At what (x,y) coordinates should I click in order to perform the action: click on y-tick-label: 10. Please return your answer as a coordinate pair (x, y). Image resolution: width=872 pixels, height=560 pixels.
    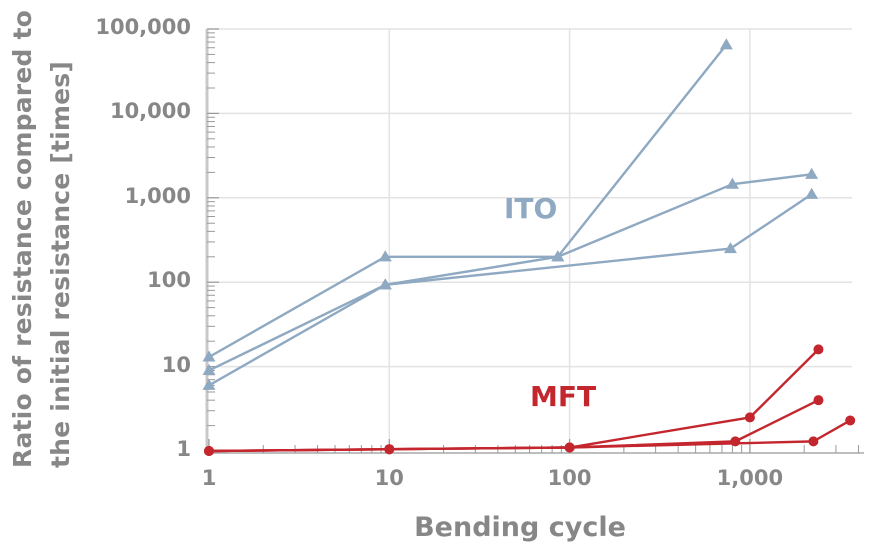
    Looking at the image, I should click on (176, 364).